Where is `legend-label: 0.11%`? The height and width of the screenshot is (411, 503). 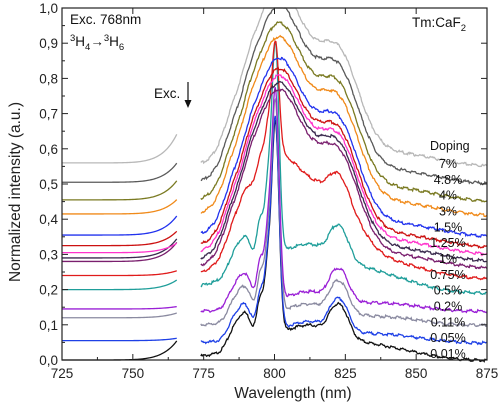
legend-label: 0.11% is located at coordinates (448, 322).